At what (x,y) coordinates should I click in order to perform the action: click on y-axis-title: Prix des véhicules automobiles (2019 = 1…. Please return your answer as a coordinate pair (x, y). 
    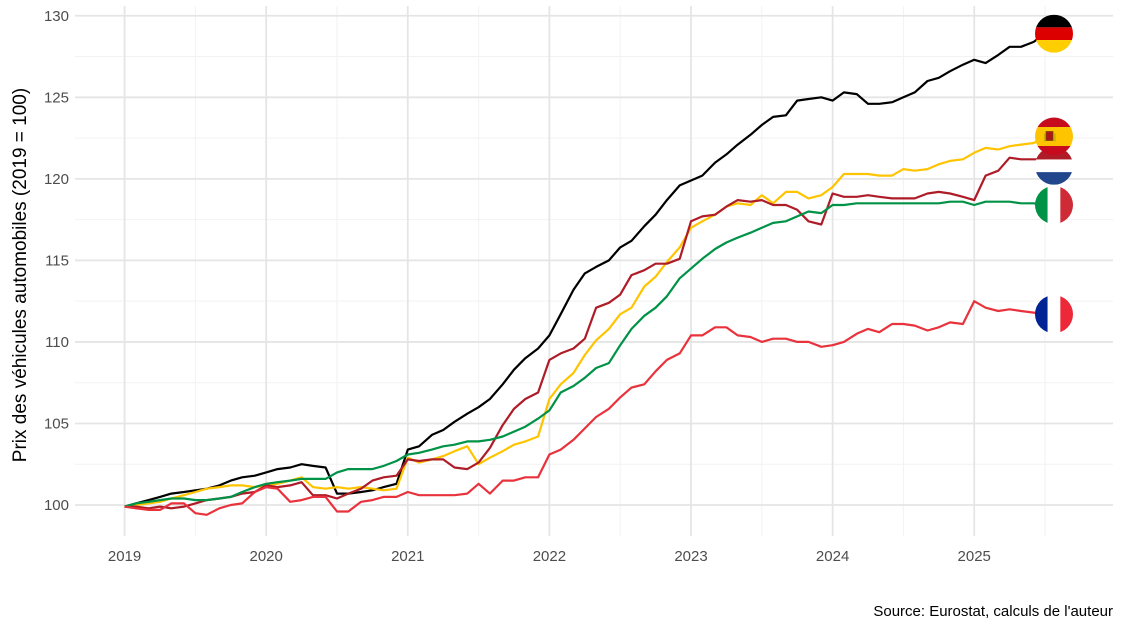
    Looking at the image, I should click on (20, 275).